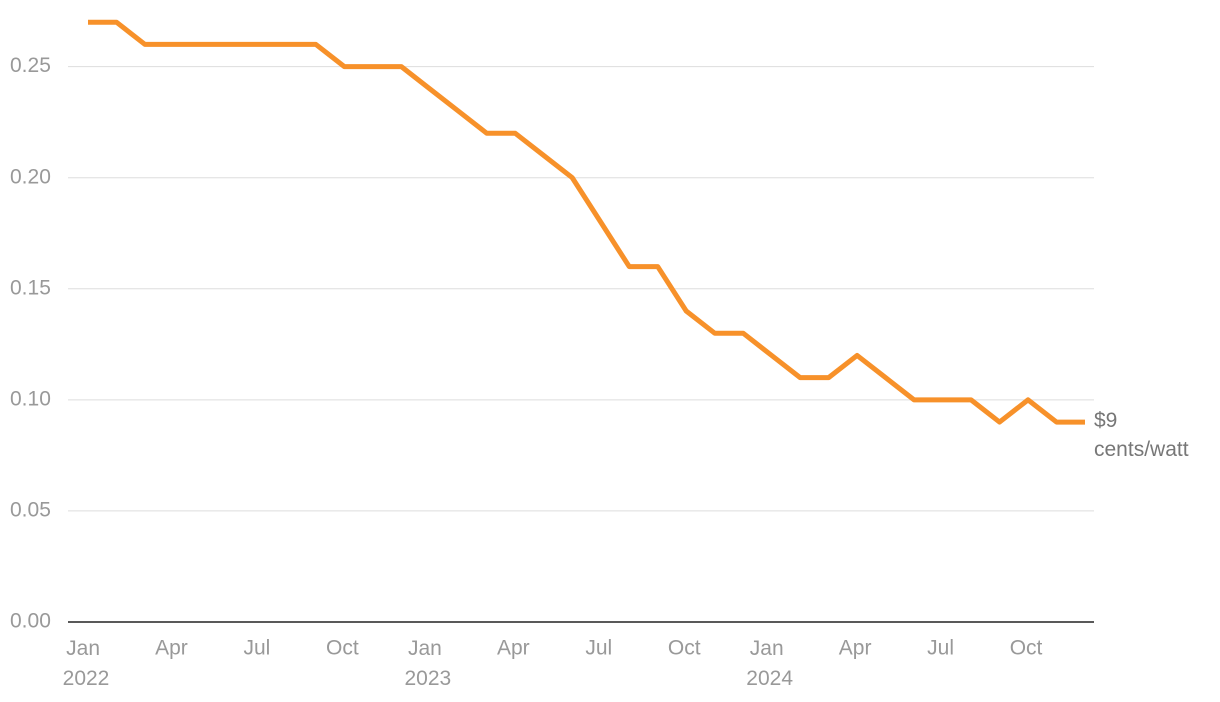 The image size is (1220, 702). What do you see at coordinates (769, 663) in the screenshot?
I see `x-tick-label: Jan 2024` at bounding box center [769, 663].